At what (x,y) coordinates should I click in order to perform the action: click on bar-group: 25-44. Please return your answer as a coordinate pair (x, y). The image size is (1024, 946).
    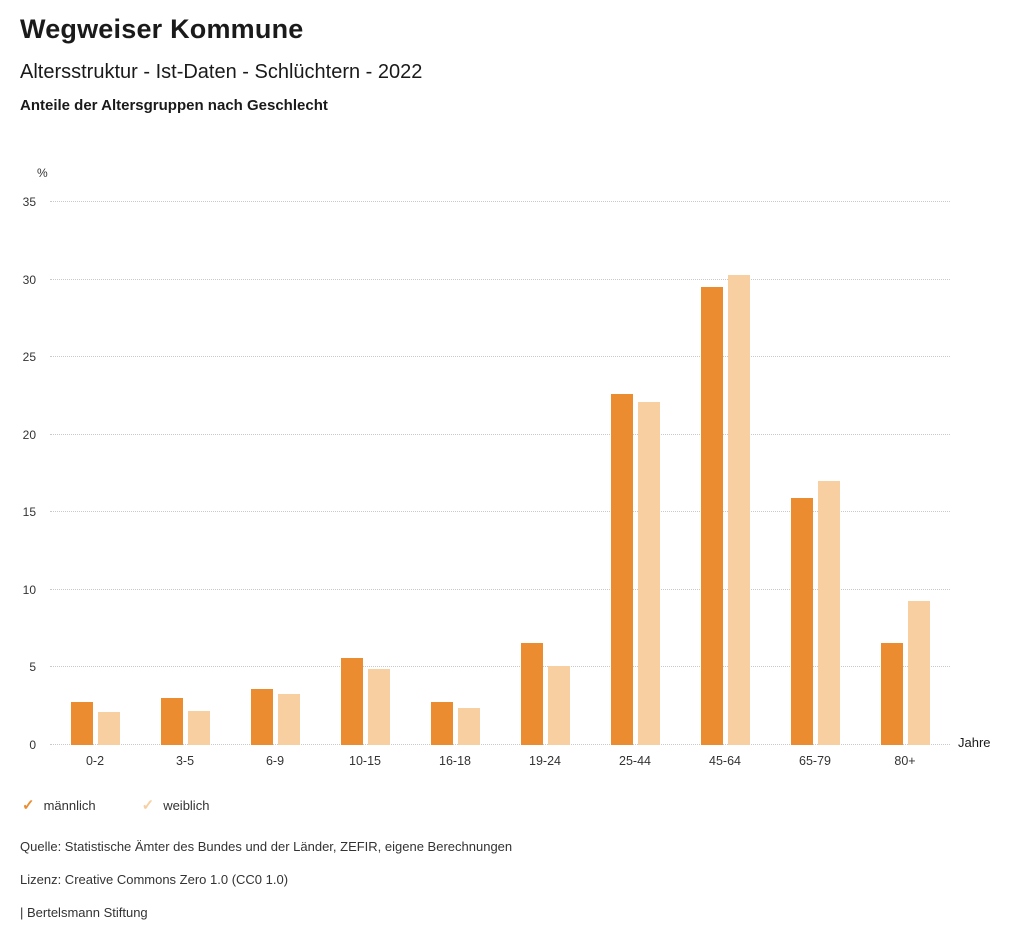
    Looking at the image, I should click on (635, 485).